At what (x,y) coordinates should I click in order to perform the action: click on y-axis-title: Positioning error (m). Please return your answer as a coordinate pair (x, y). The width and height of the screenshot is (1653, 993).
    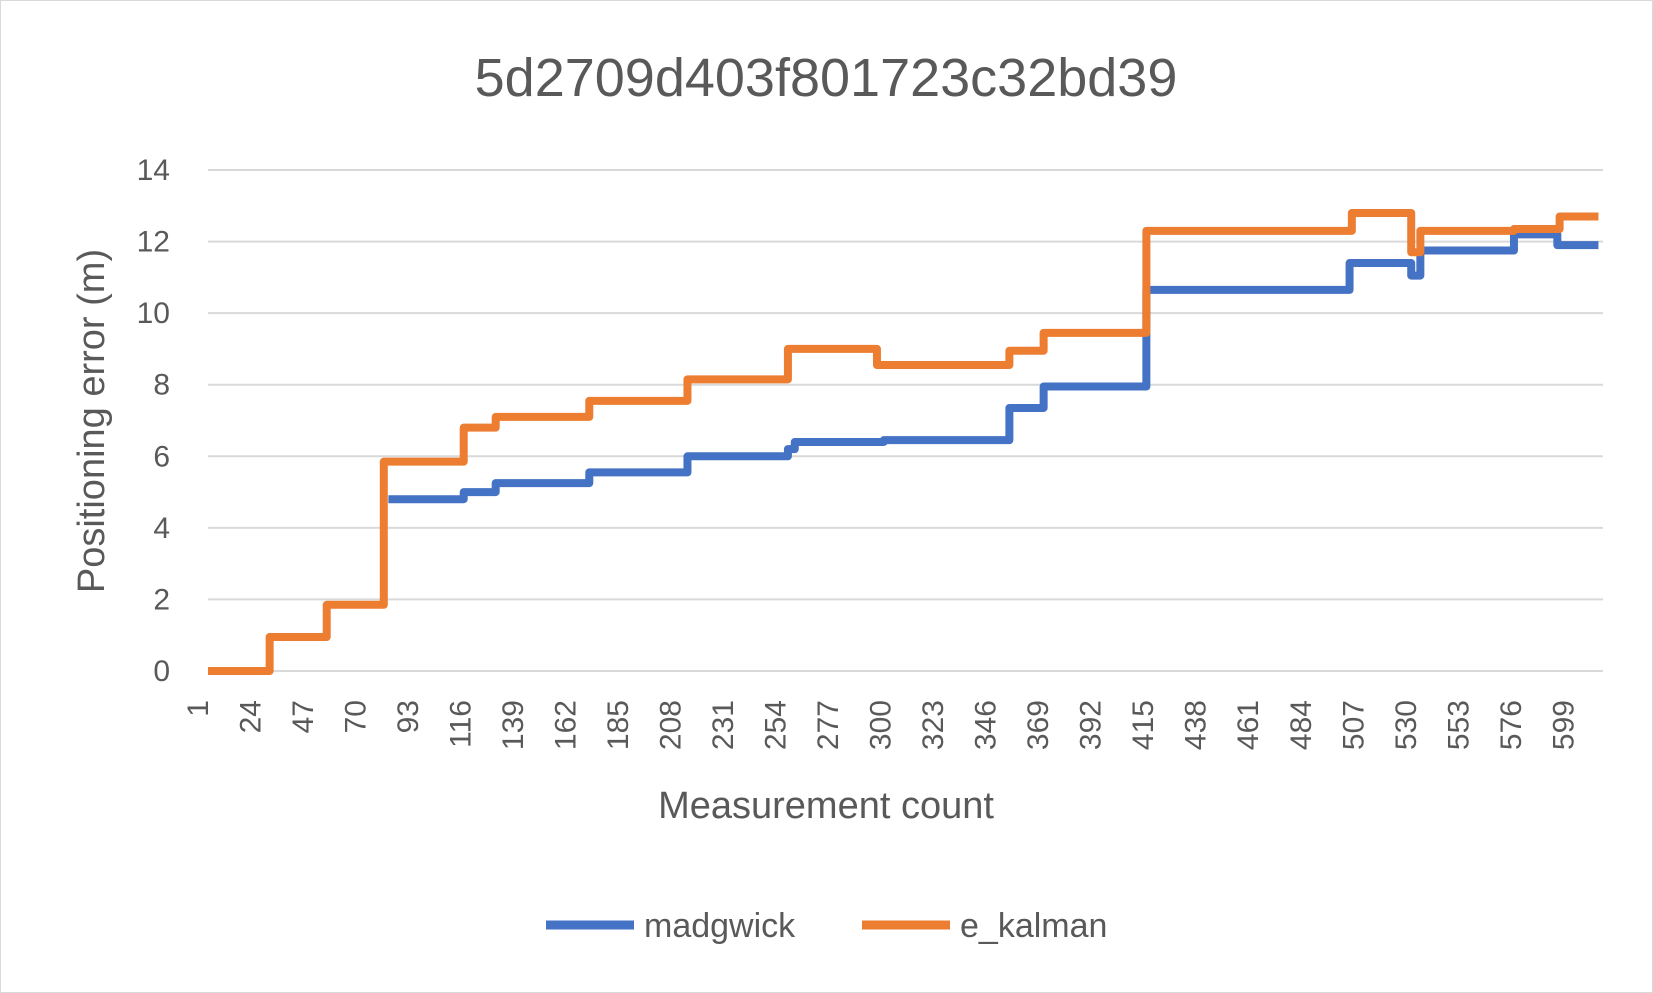
    Looking at the image, I should click on (92, 421).